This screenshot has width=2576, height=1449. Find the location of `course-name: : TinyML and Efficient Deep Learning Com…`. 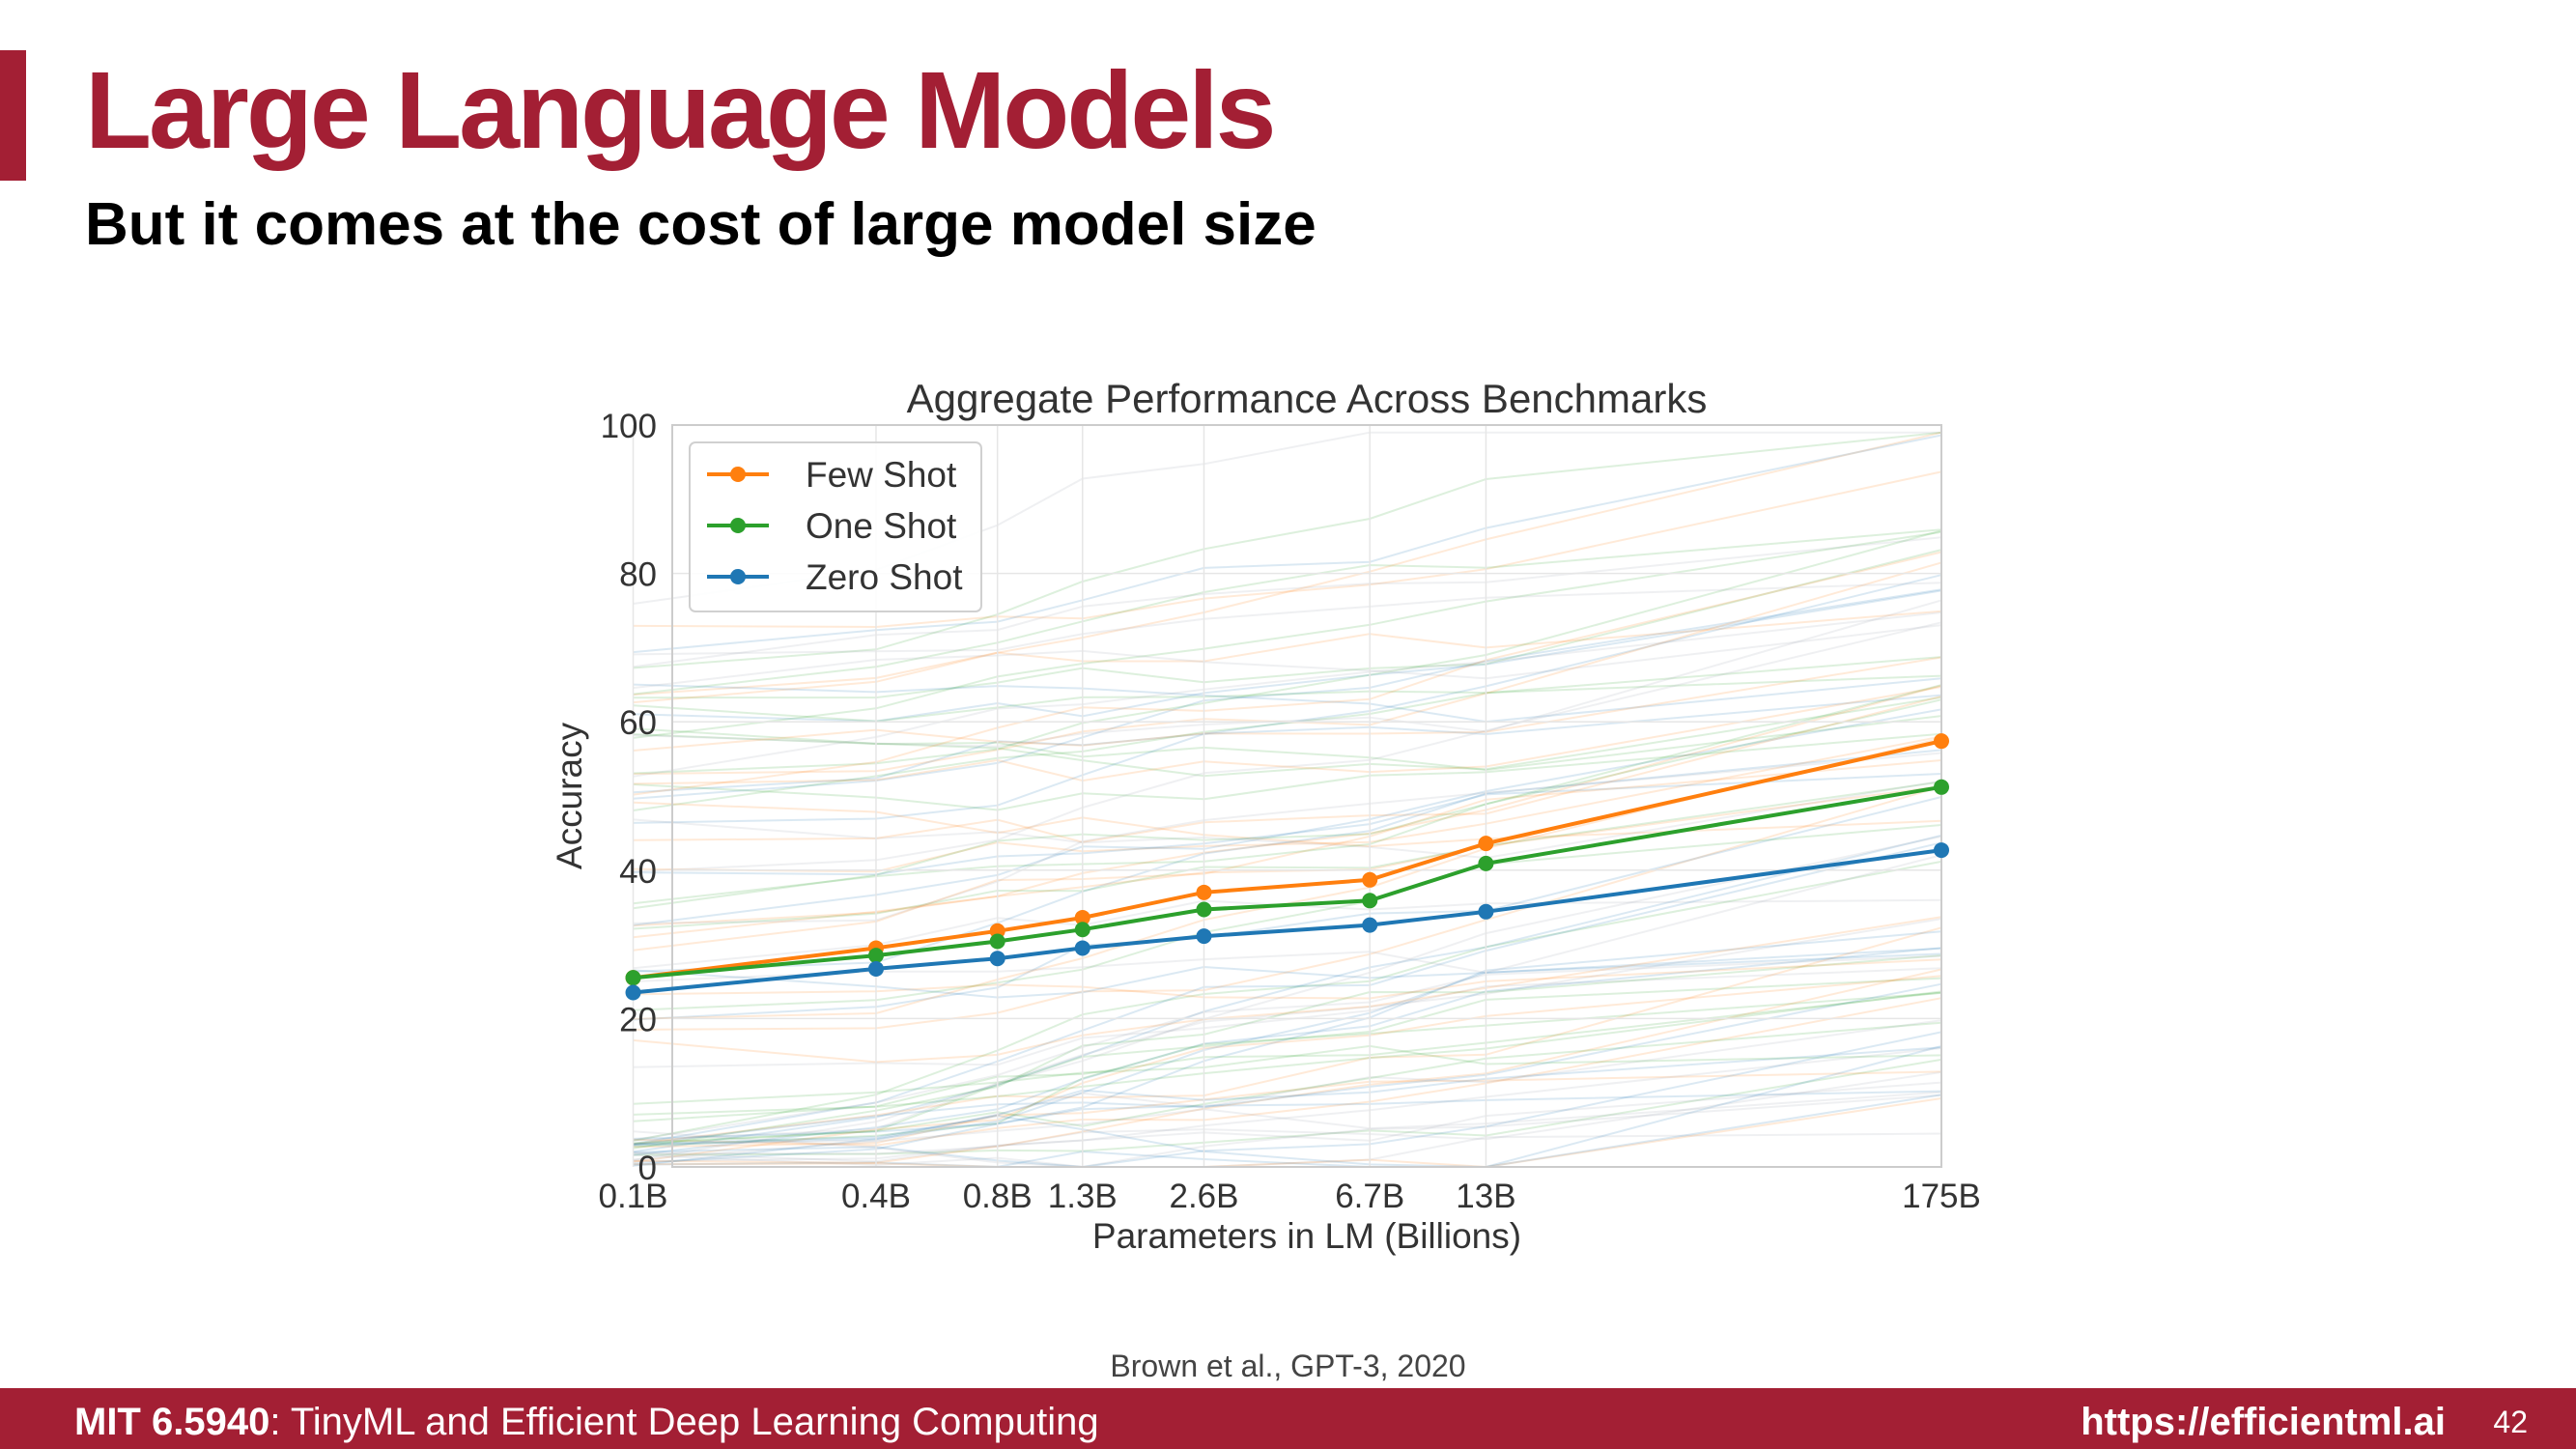

course-name: : TinyML and Efficient Deep Learning Com… is located at coordinates (684, 1422).